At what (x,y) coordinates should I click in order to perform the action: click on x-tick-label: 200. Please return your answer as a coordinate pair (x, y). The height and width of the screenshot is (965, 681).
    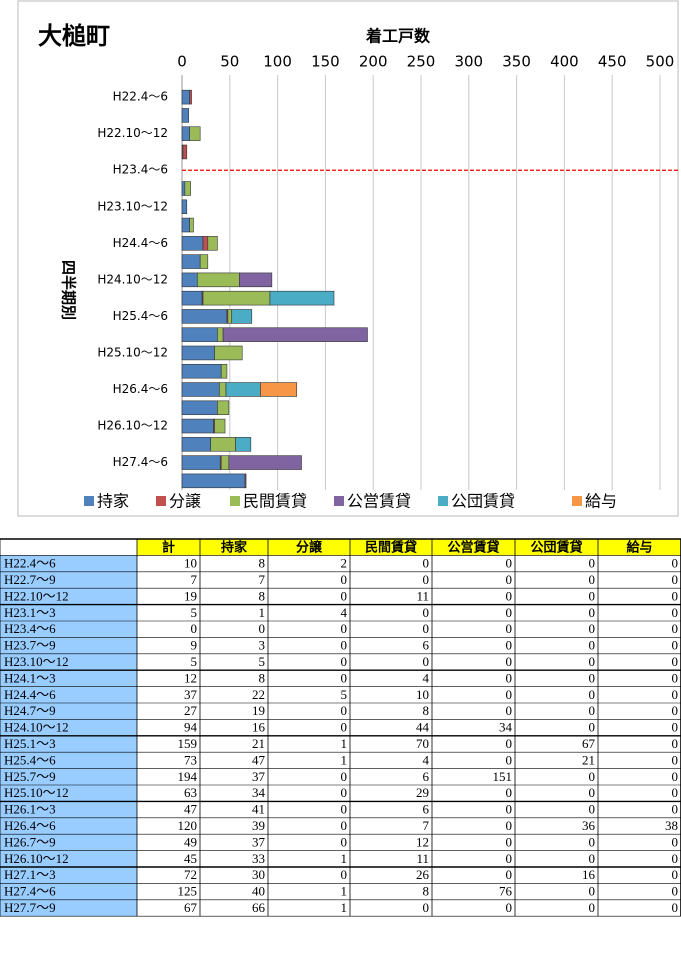
    Looking at the image, I should click on (373, 62).